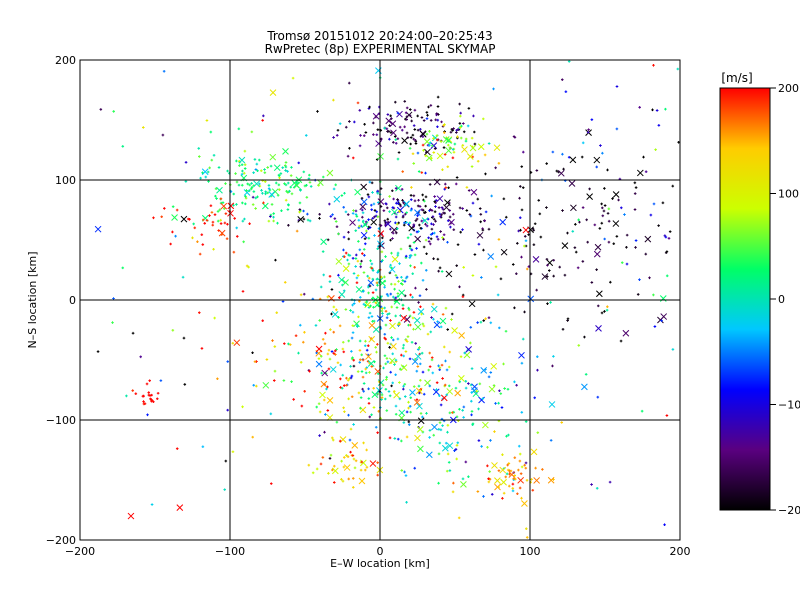  What do you see at coordinates (789, 405) in the screenshot?
I see `colorbar-tick-label: −100` at bounding box center [789, 405].